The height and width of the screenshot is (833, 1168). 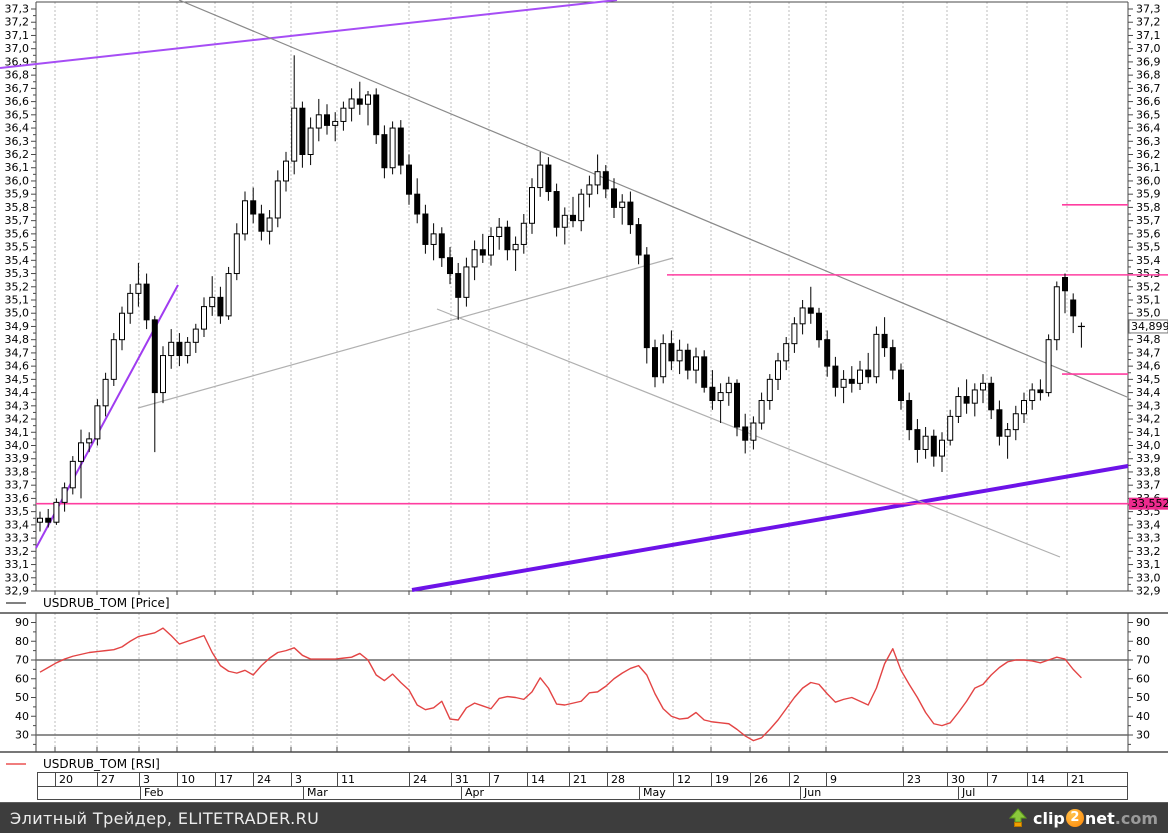 I want to click on logo-two-badge: 2, so click(x=1074, y=818).